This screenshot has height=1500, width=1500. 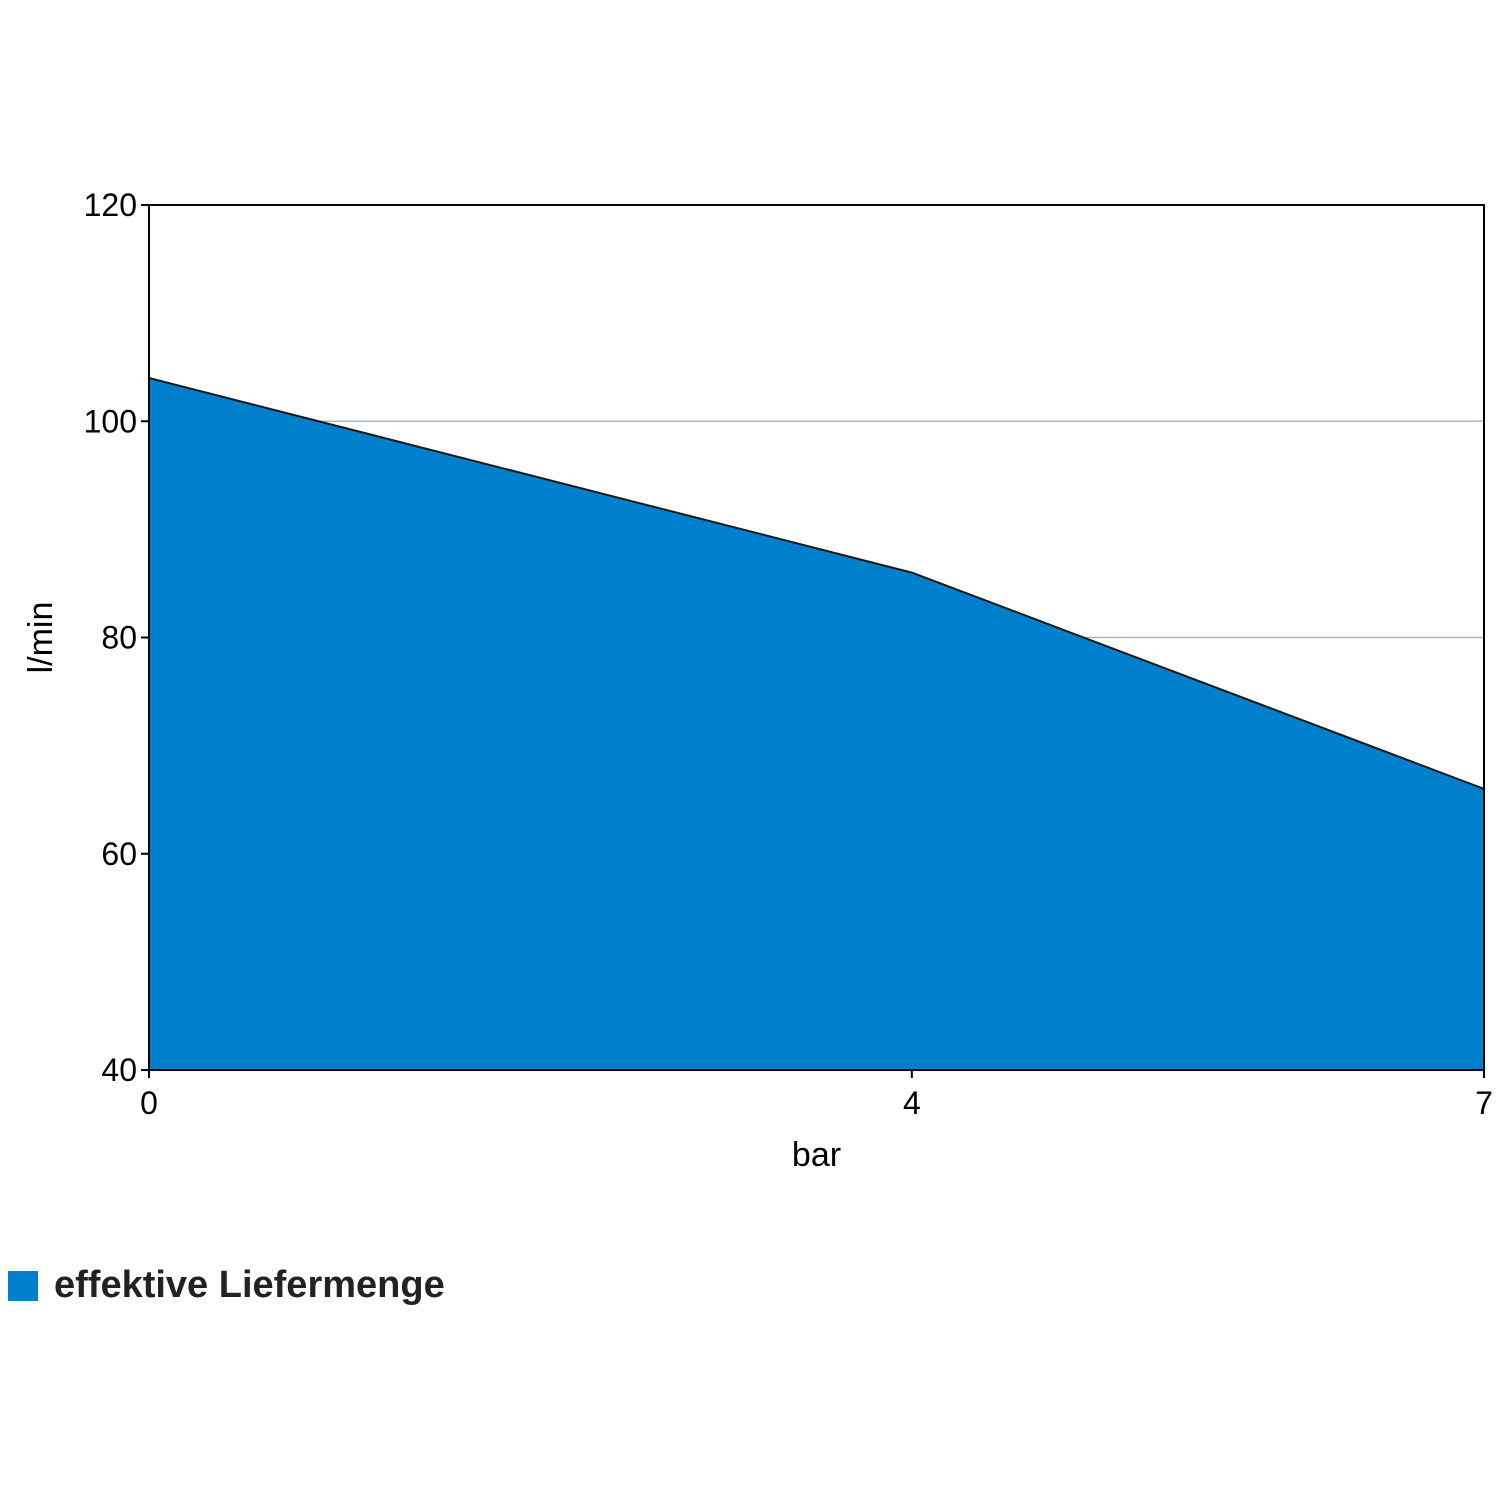 What do you see at coordinates (816, 1095) in the screenshot?
I see `x-axis-ticks: 0 4 7` at bounding box center [816, 1095].